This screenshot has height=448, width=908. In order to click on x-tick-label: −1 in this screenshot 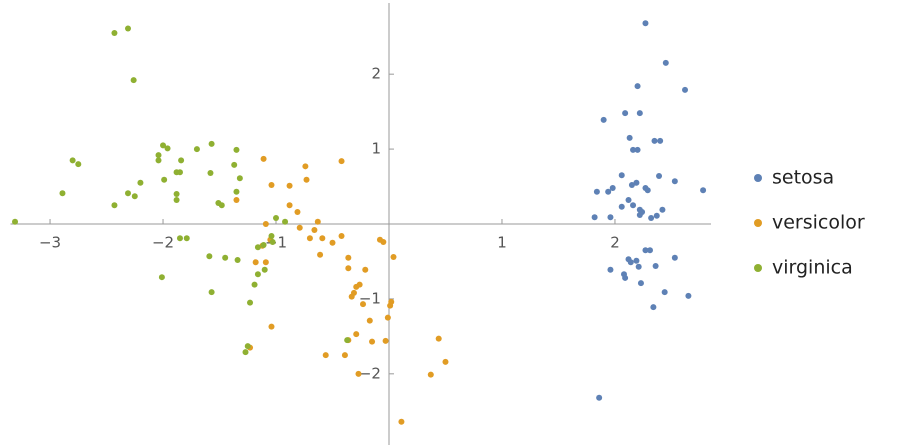, I will do `click(276, 243)`.